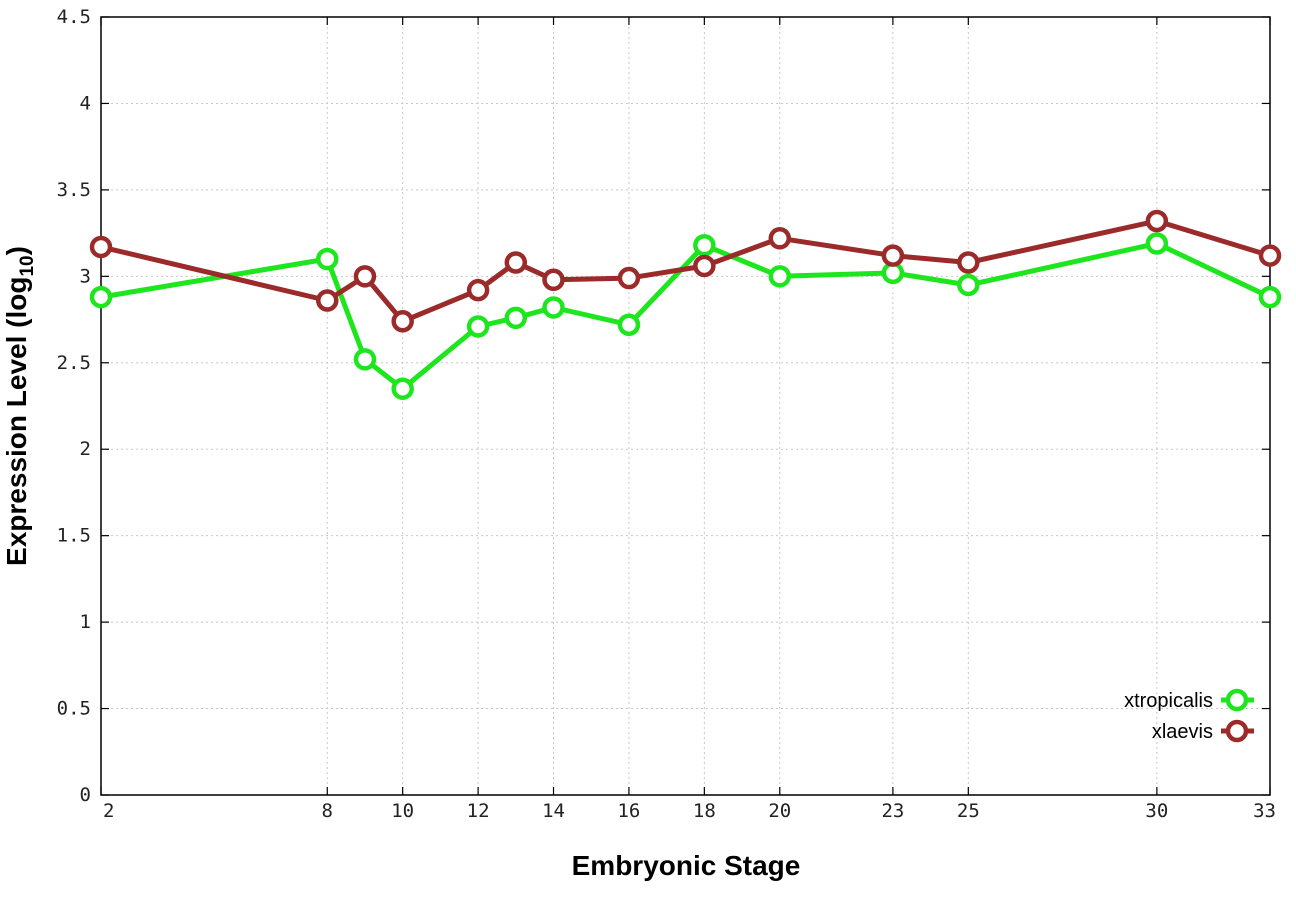  I want to click on x-tick-label: 10, so click(402, 811).